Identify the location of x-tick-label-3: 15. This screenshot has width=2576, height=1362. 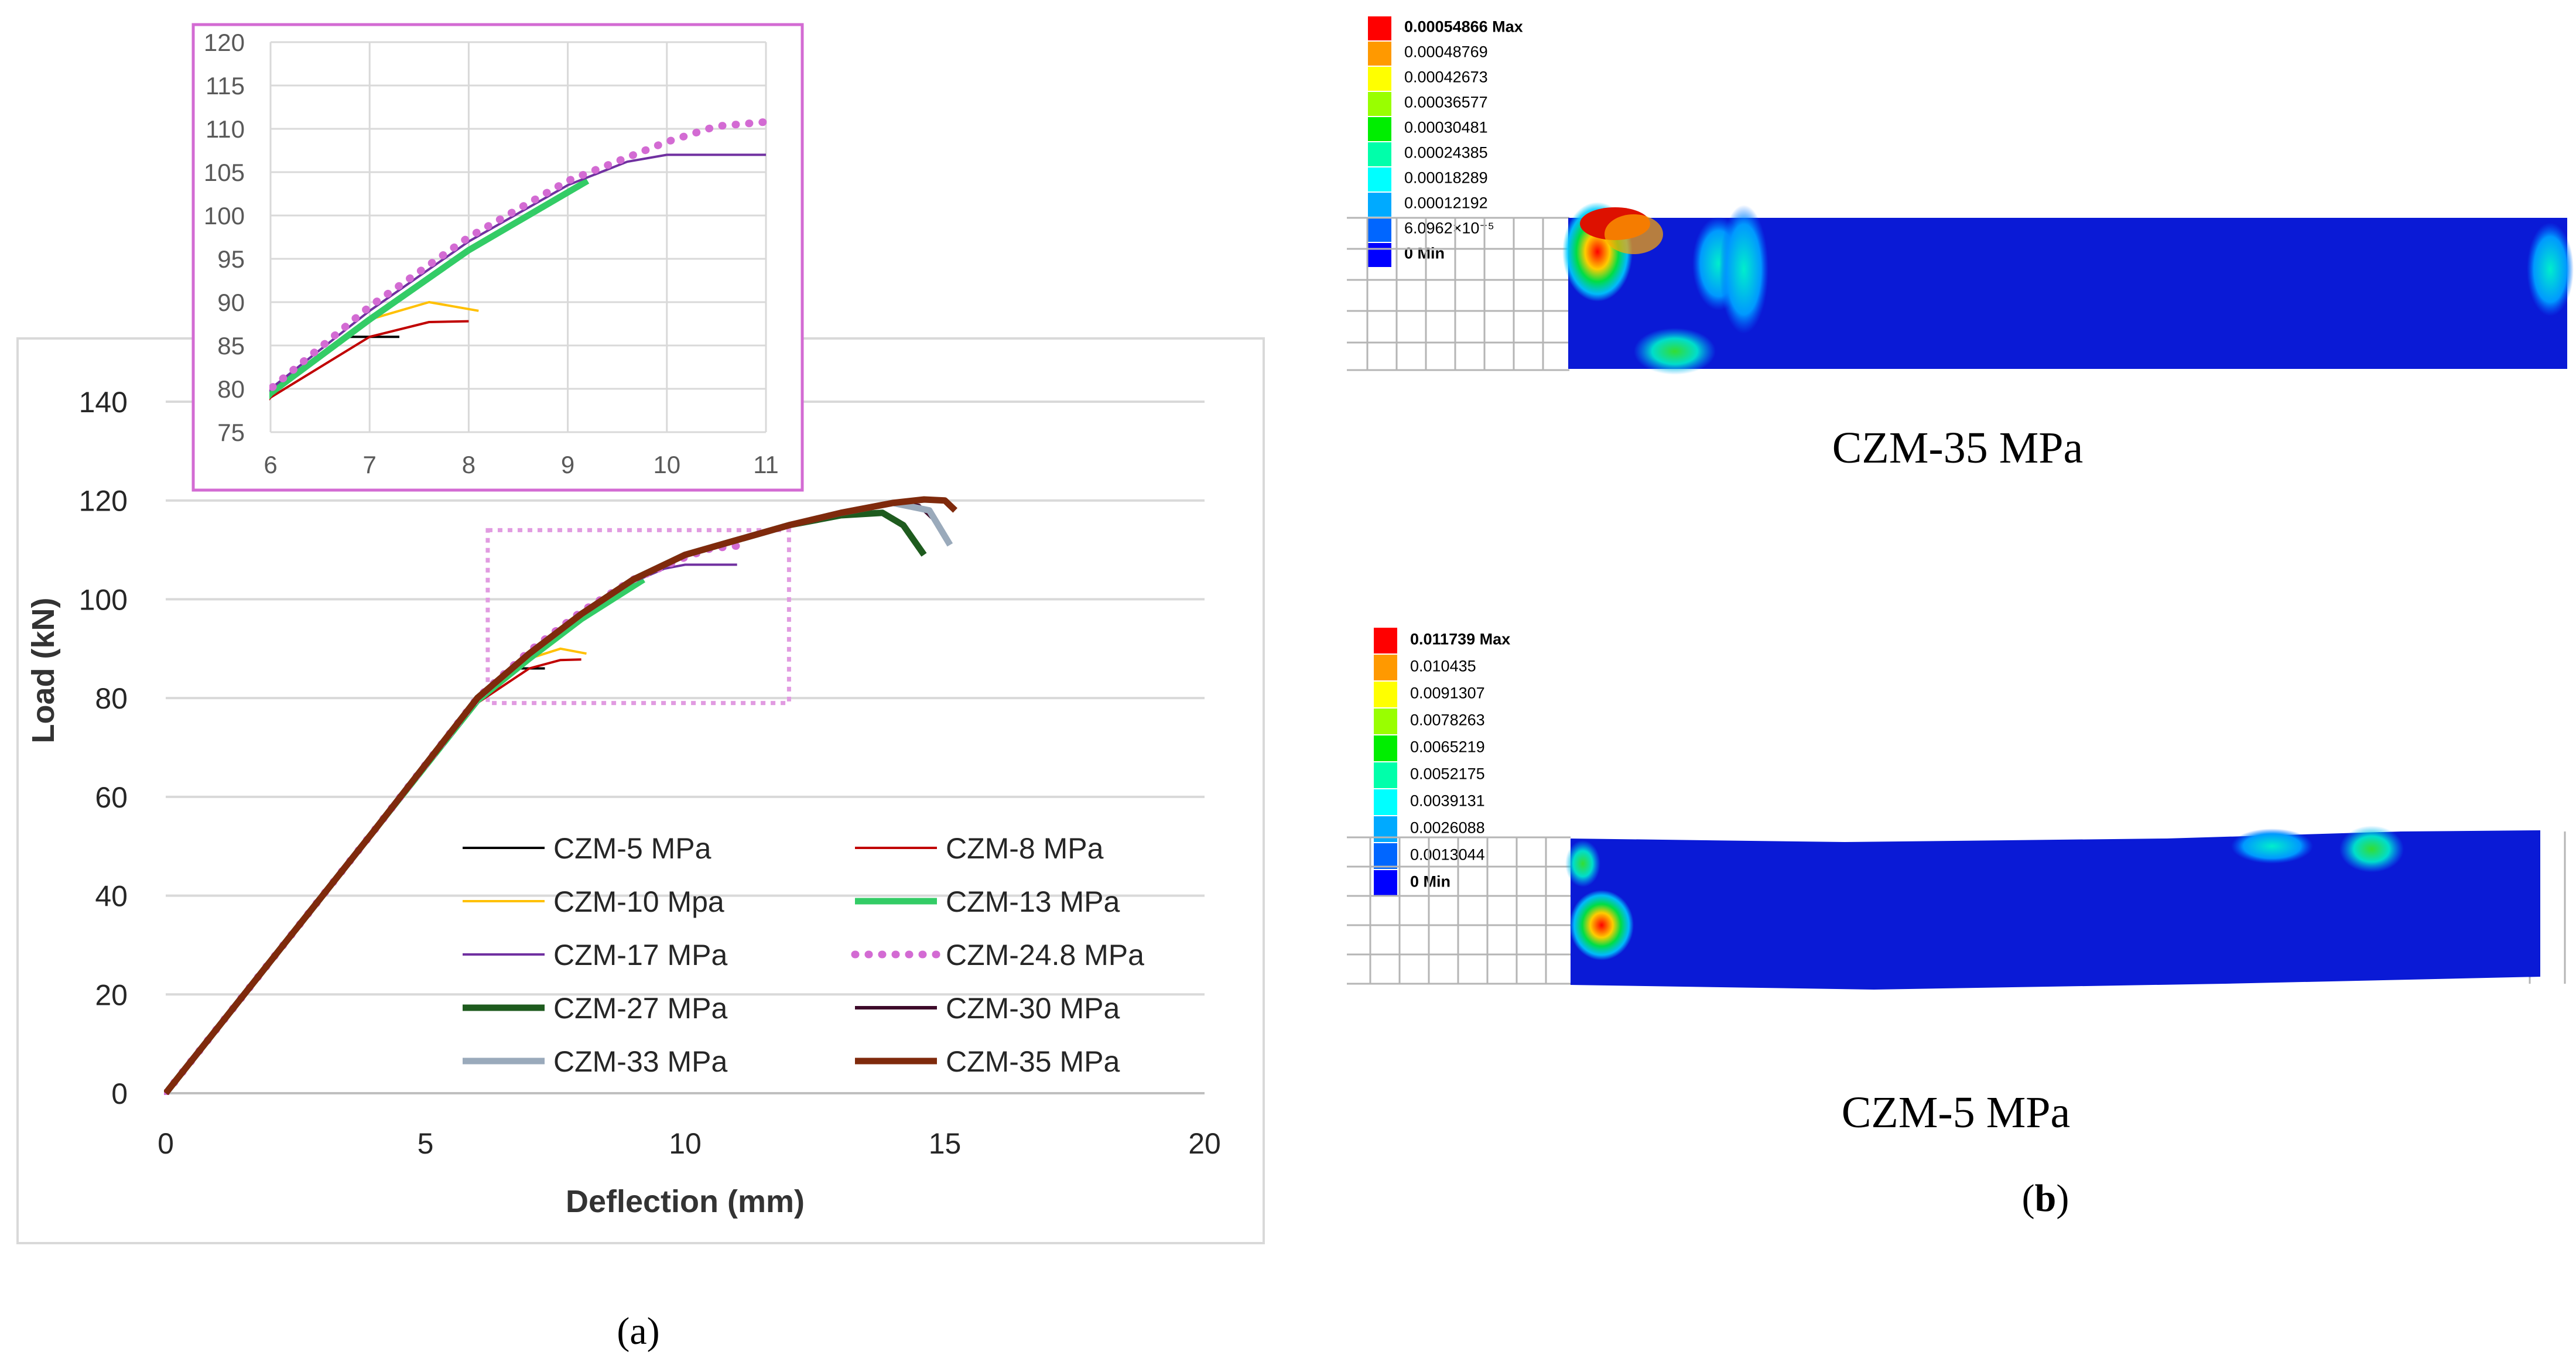
(946, 1143).